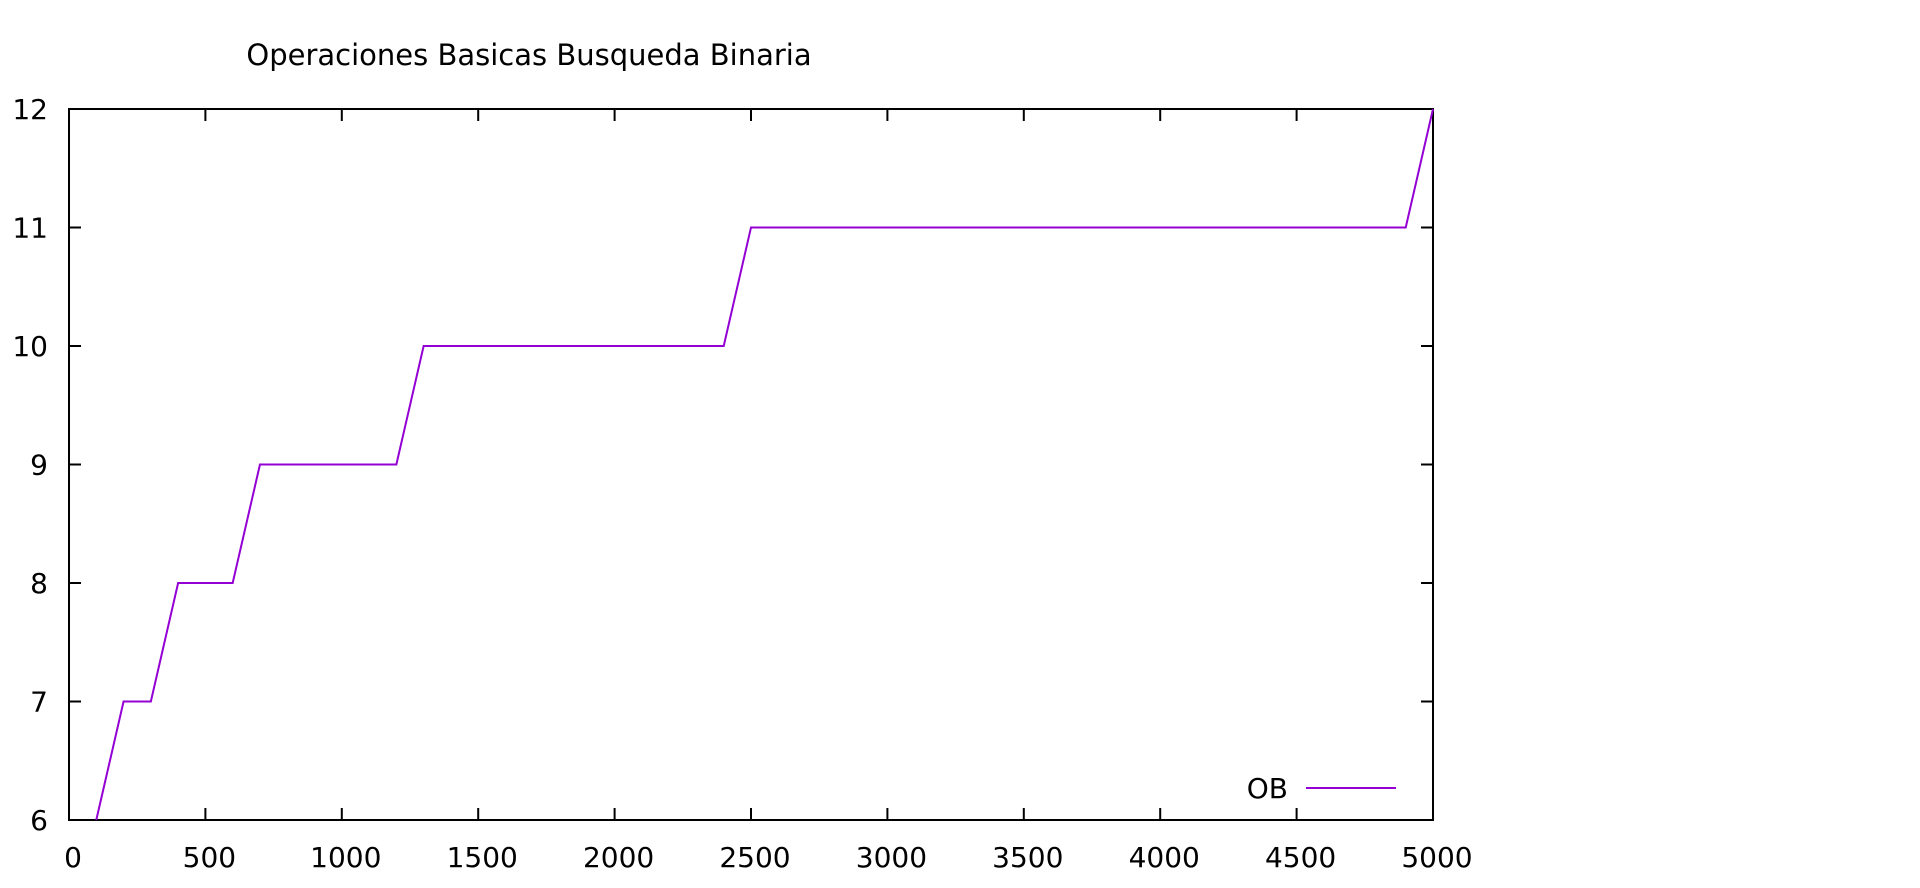 Image resolution: width=1920 pixels, height=888 pixels. Describe the element at coordinates (1436, 857) in the screenshot. I see `x-tick-label: 5000` at that location.